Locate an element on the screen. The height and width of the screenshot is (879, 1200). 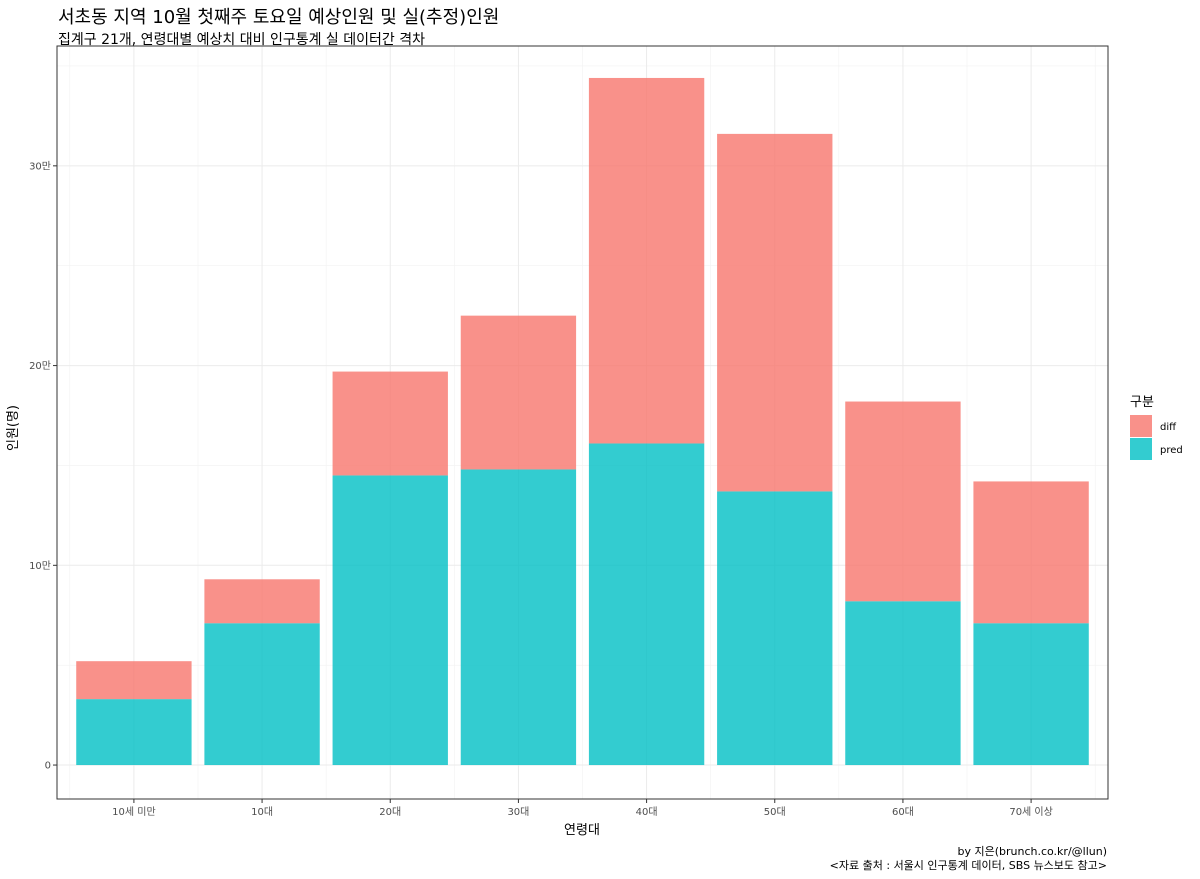
y-tick-label: 30만 is located at coordinates (40, 166).